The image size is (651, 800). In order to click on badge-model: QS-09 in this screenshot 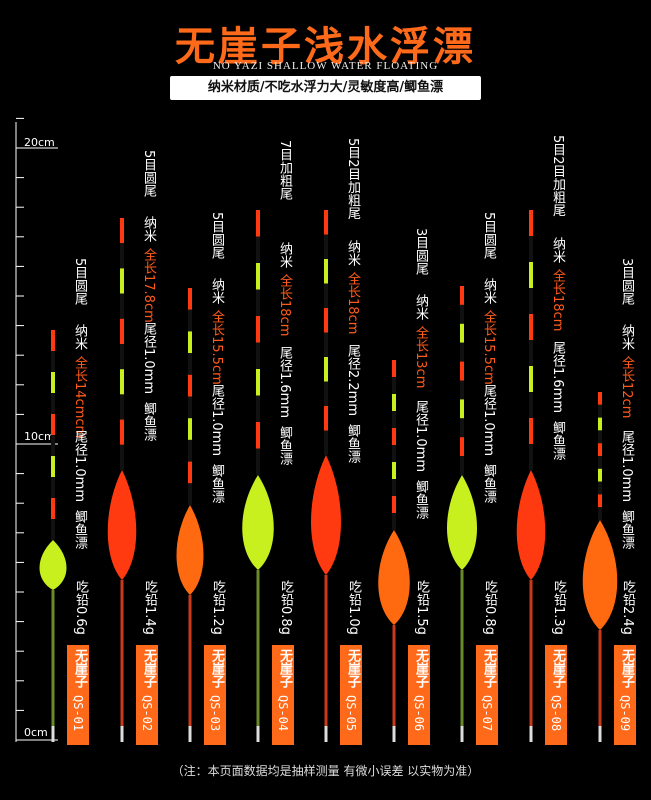, I will do `click(625, 713)`.